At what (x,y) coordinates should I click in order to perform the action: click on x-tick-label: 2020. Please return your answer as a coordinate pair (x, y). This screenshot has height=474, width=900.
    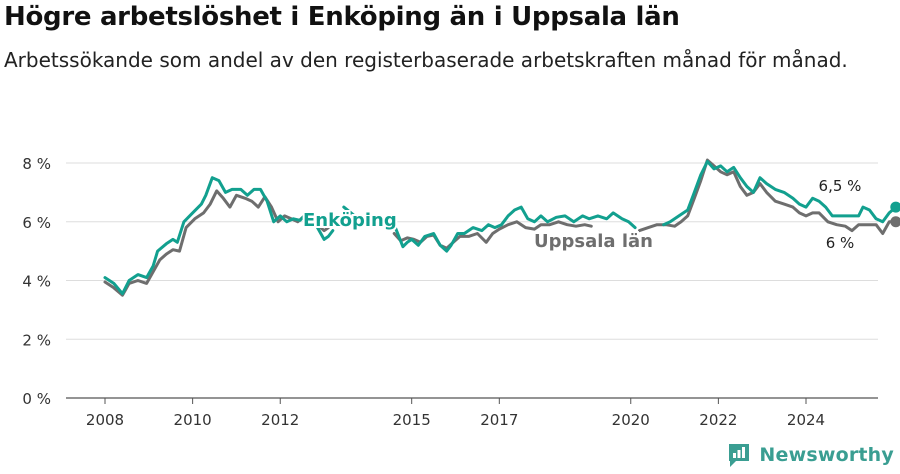
    Looking at the image, I should click on (631, 420).